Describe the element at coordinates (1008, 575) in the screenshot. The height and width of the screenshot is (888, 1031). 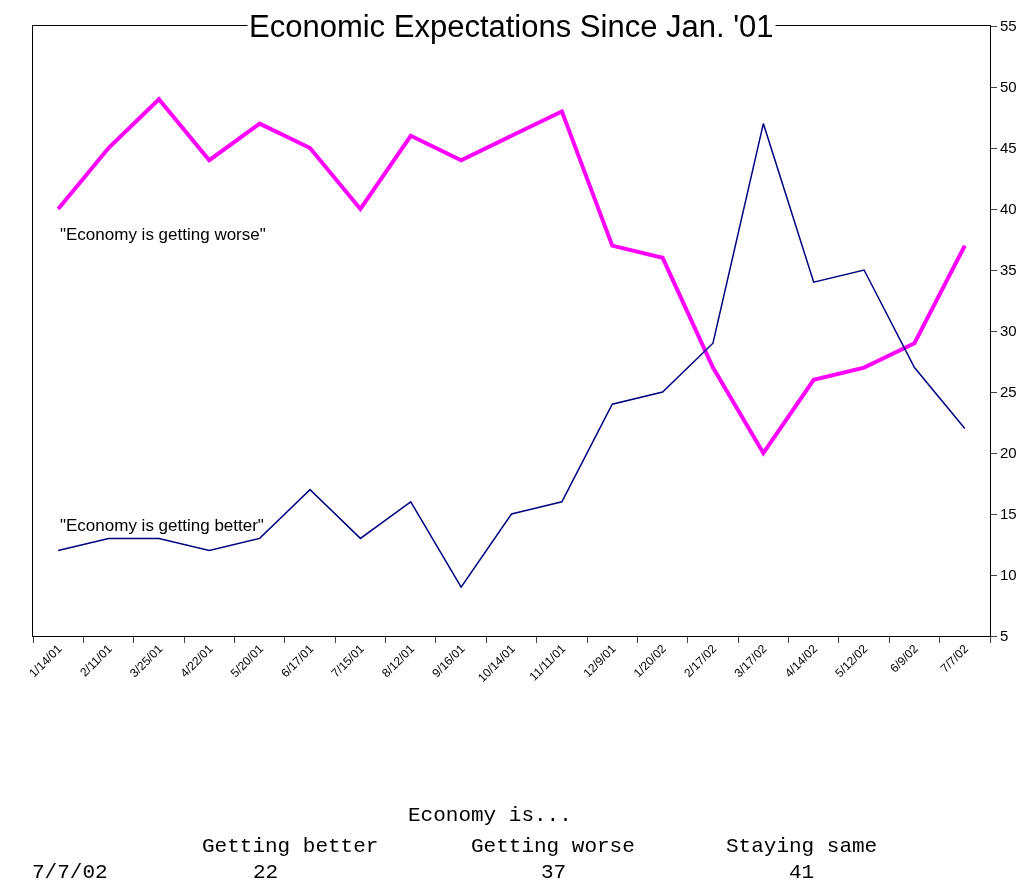
I see `y-tick-label: 10` at that location.